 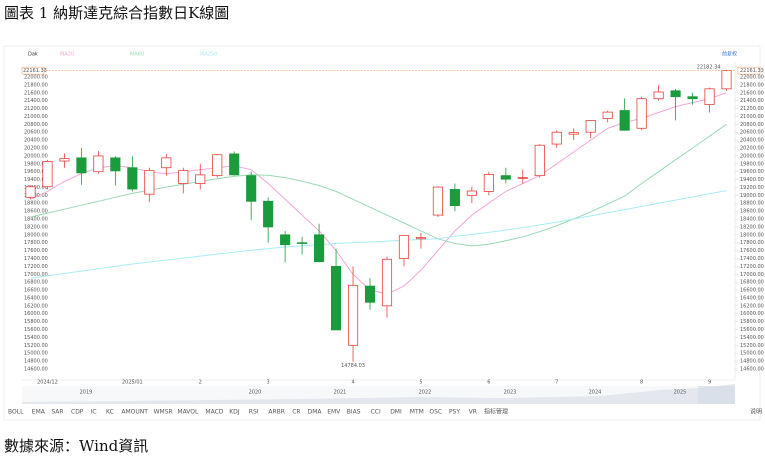 I want to click on y-tick-label: 17800.00, so click(x=36, y=243).